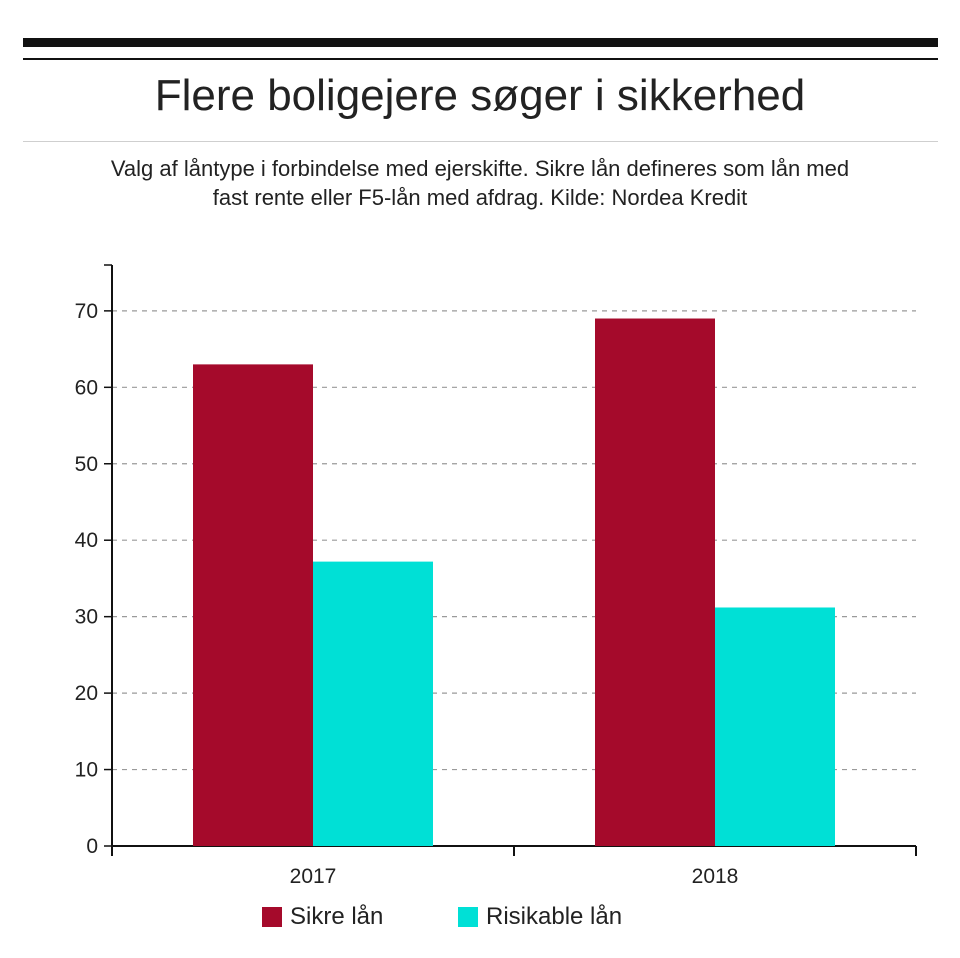 The height and width of the screenshot is (958, 960). What do you see at coordinates (86, 770) in the screenshot?
I see `y-tick-label-10: 10` at bounding box center [86, 770].